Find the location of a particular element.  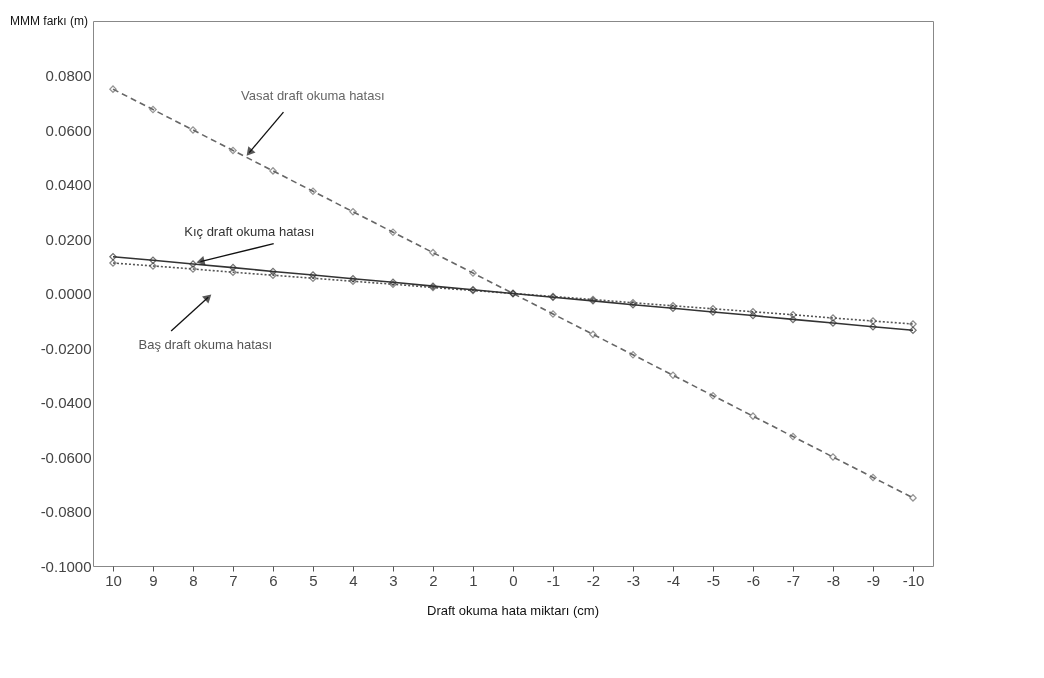

x-tick-label: 8 is located at coordinates (193, 580).